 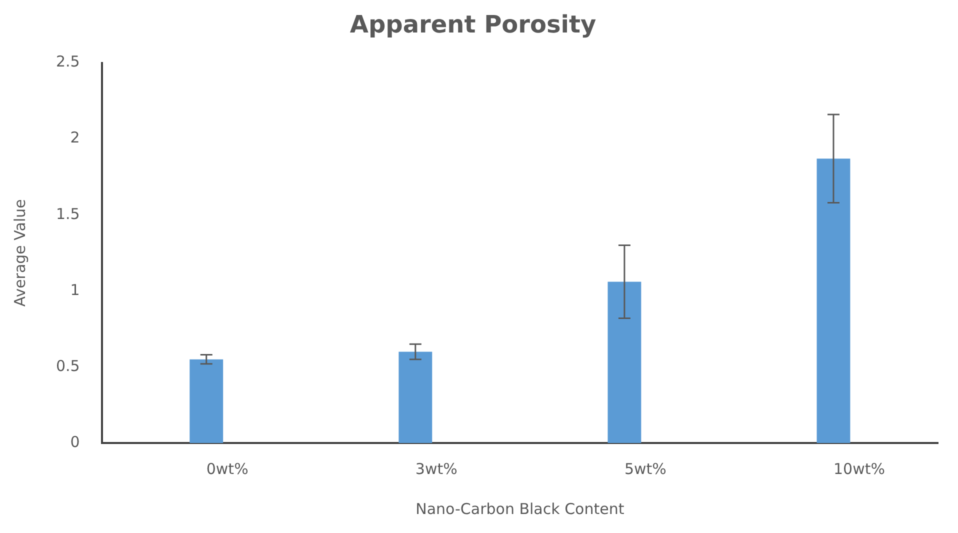 I want to click on y-tick-label: 0, so click(x=75, y=441).